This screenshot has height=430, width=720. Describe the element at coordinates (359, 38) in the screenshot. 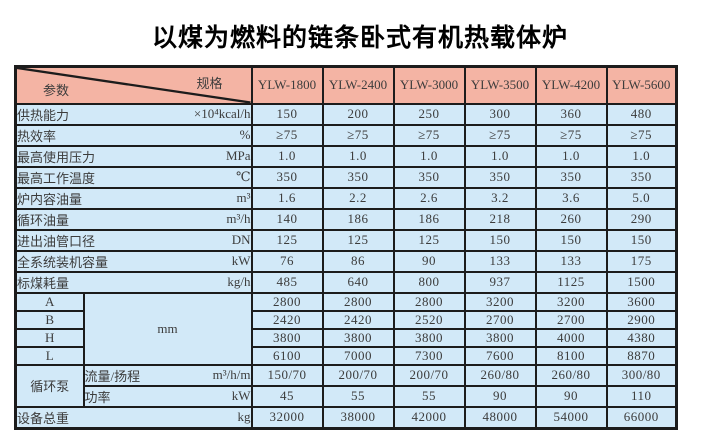

I see `page-title: 以煤为燃料的链条卧式有机热载体炉` at that location.